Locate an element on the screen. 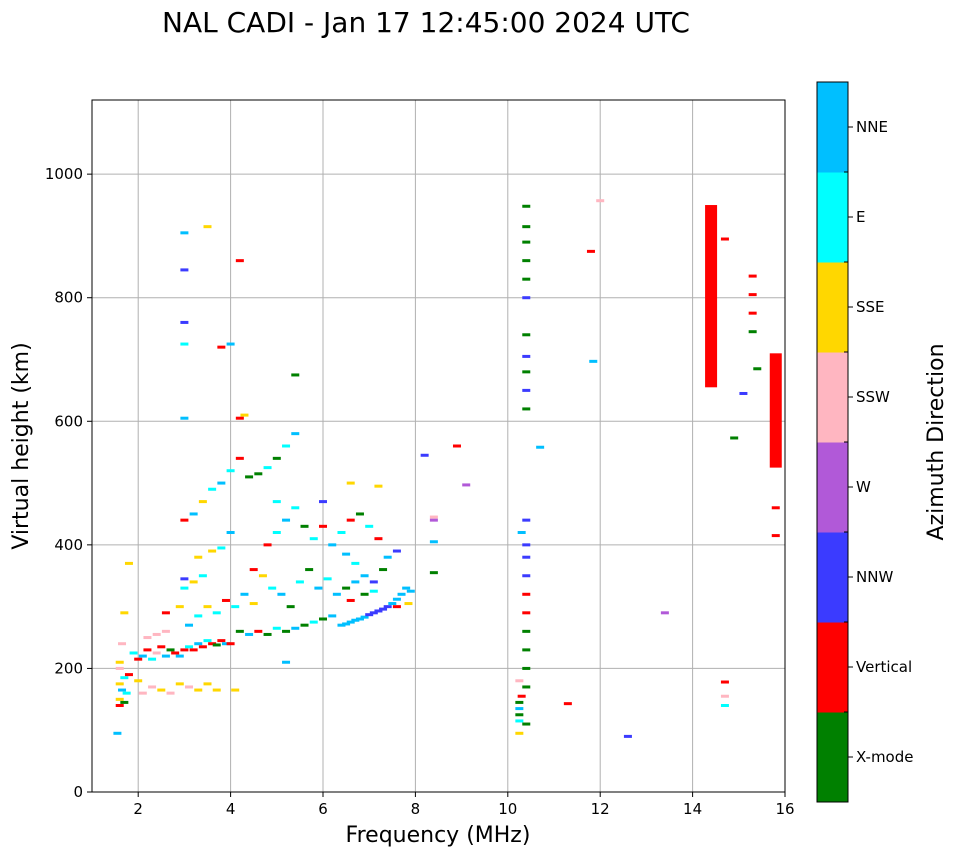  colorbar-category-label: X-mode is located at coordinates (884, 757).